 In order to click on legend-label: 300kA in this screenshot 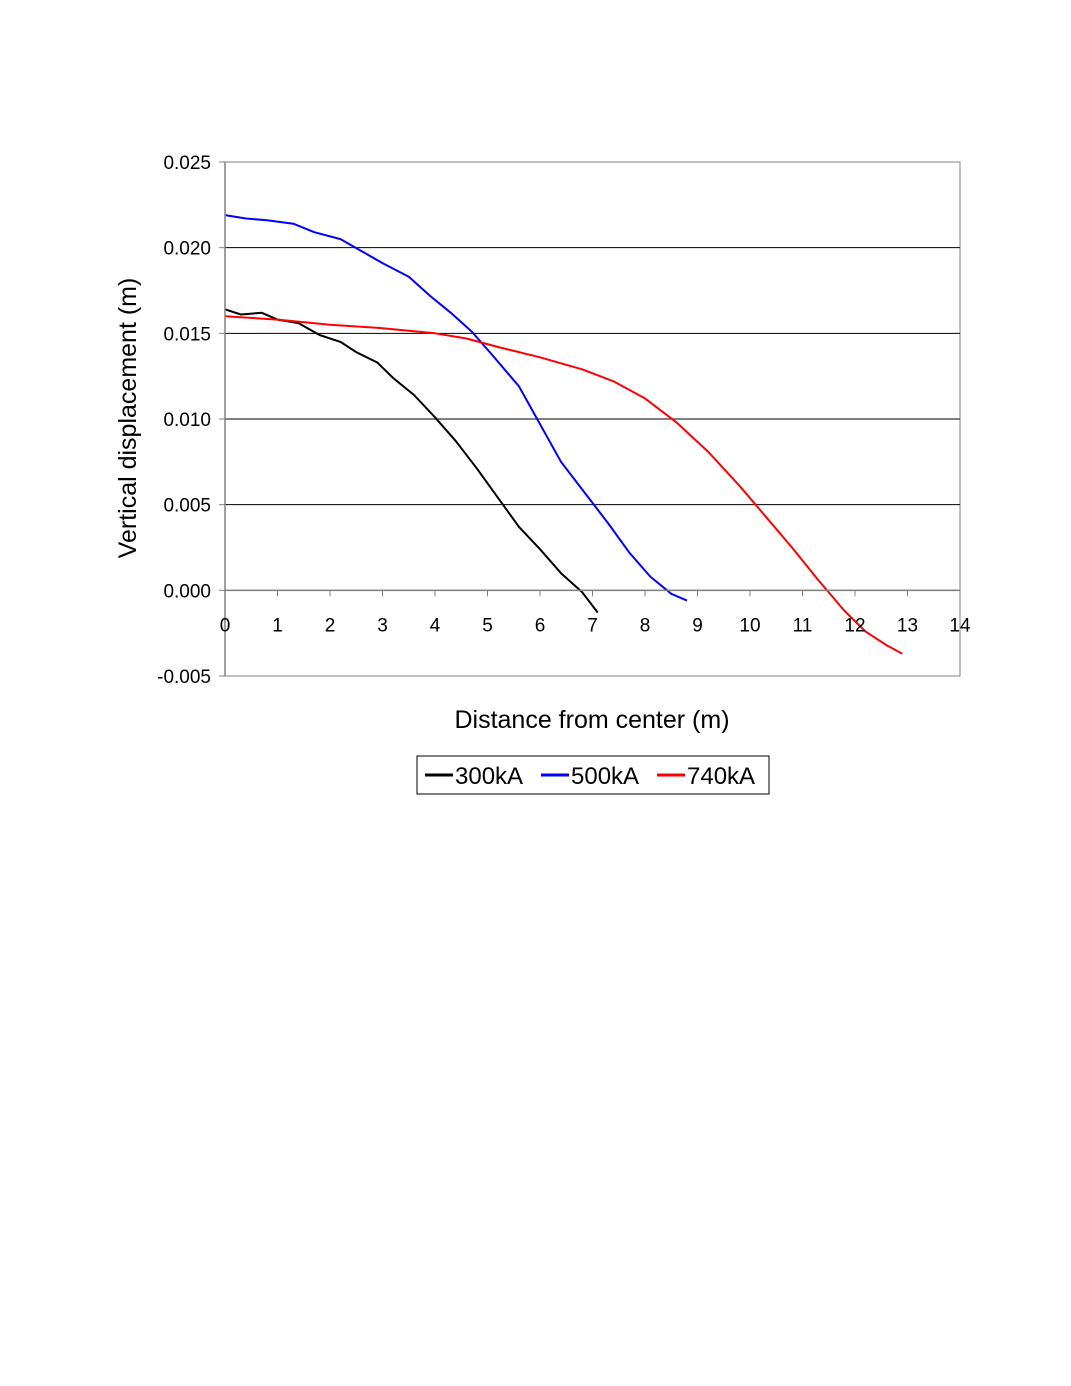, I will do `click(489, 776)`.